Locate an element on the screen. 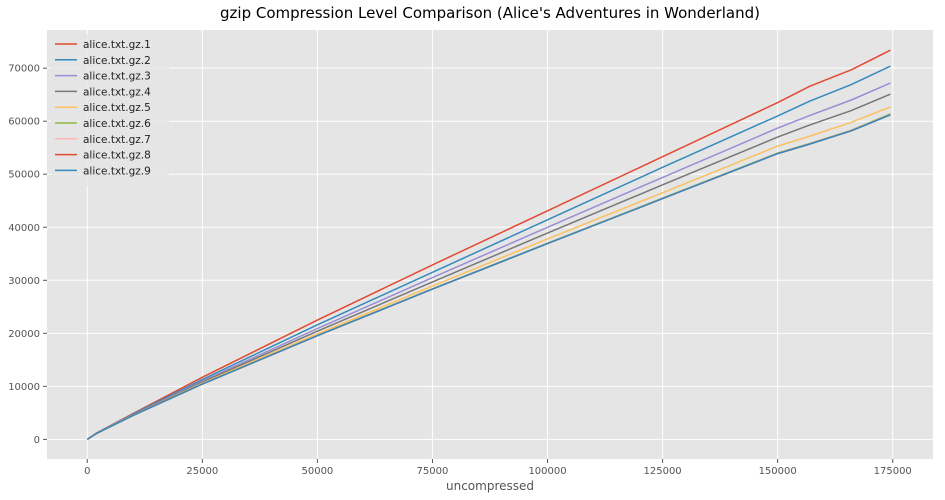 The width and height of the screenshot is (945, 500). x-tick-label: 25000 is located at coordinates (202, 471).